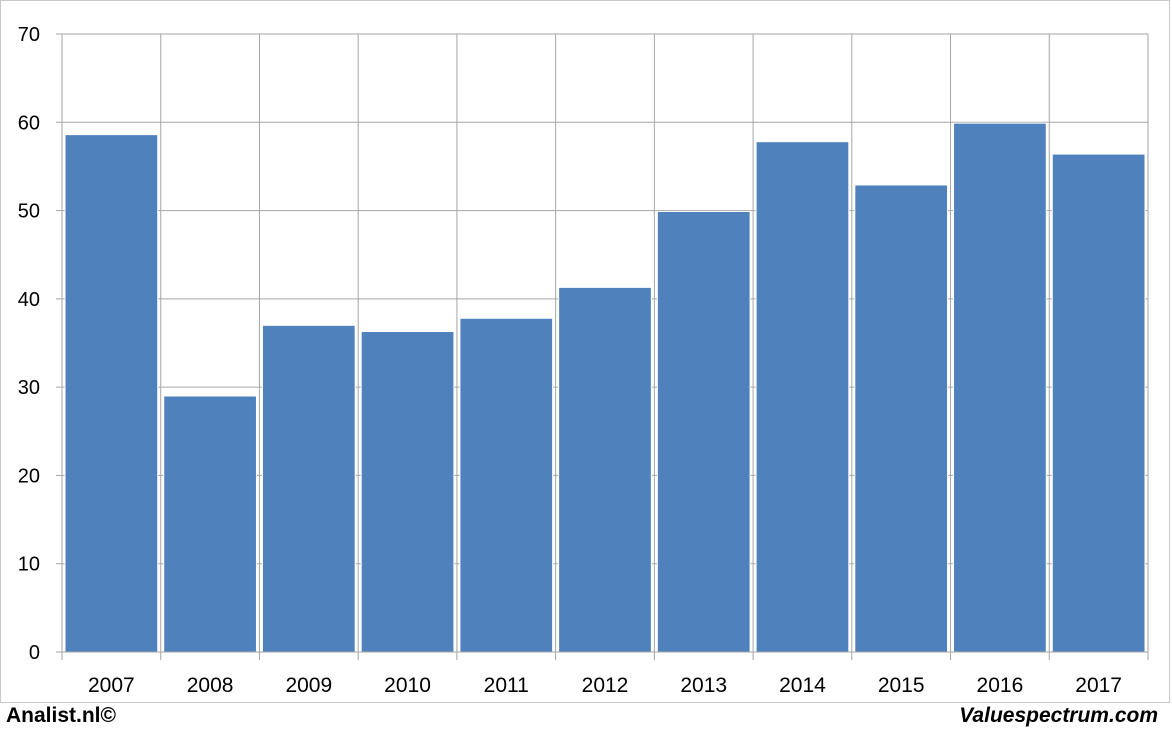 The height and width of the screenshot is (734, 1172). I want to click on y-tick-label: 20, so click(29, 476).